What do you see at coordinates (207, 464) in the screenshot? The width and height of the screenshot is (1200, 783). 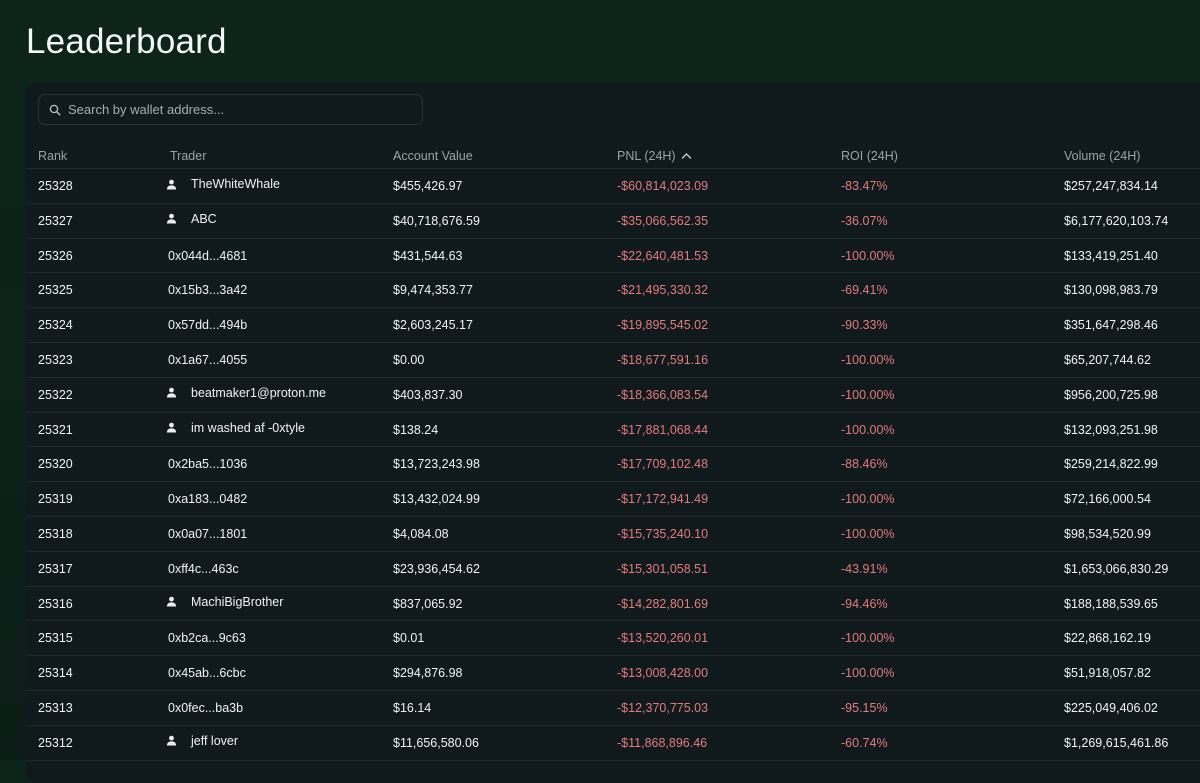 I see `trader-cell: 0x2ba5...1036` at bounding box center [207, 464].